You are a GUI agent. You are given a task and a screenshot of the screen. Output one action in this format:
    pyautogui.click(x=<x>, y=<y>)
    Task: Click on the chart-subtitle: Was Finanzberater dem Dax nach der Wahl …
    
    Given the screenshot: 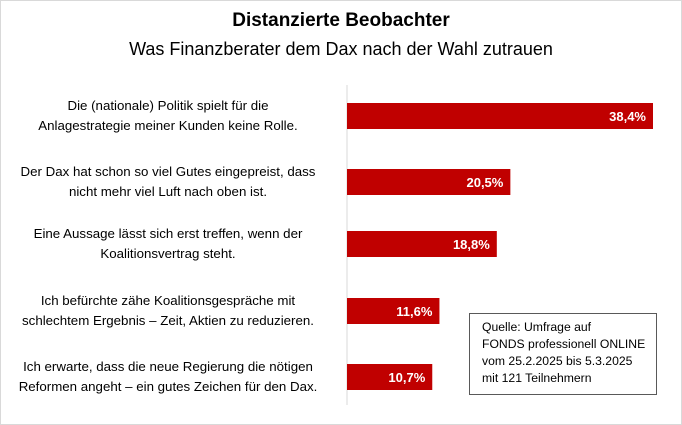 What is the action you would take?
    pyautogui.click(x=341, y=49)
    